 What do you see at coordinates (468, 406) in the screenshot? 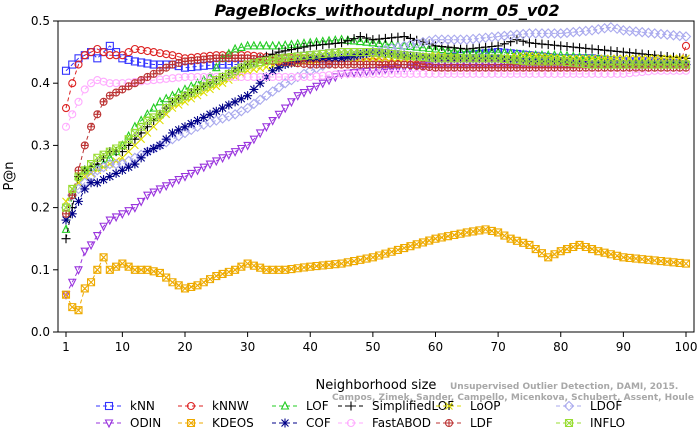
I see `legend-item-loop: LoOP` at bounding box center [468, 406].